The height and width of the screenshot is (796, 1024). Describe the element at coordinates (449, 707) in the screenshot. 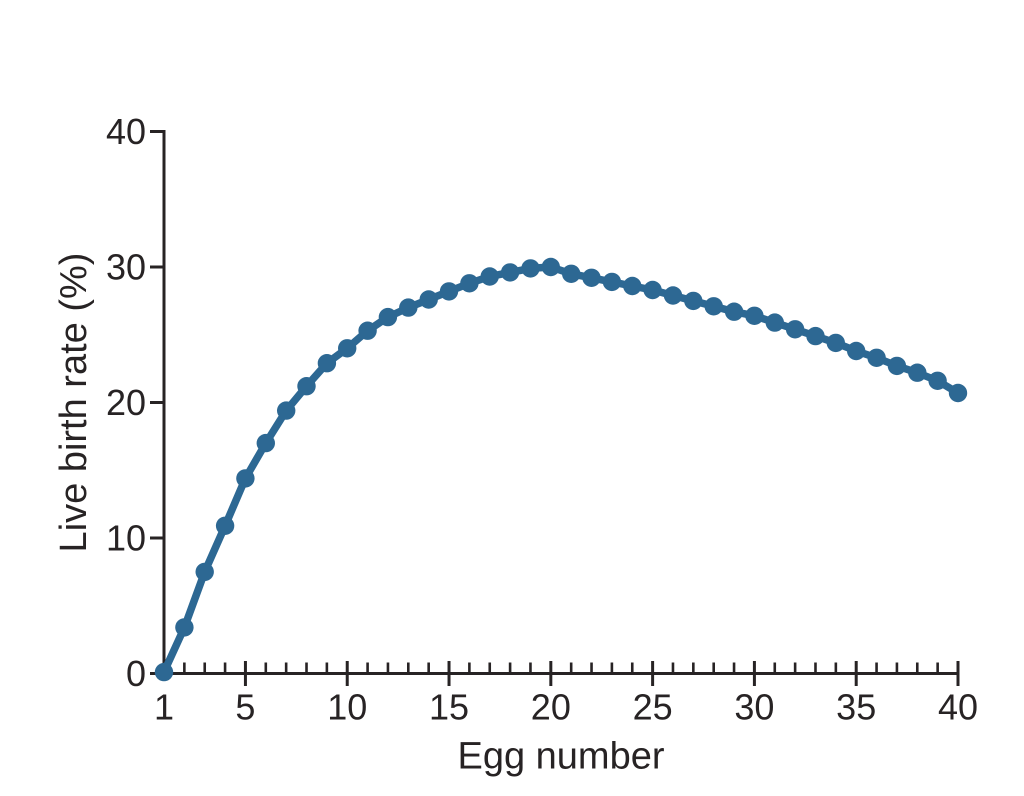

I see `x-tick-label: 15` at that location.